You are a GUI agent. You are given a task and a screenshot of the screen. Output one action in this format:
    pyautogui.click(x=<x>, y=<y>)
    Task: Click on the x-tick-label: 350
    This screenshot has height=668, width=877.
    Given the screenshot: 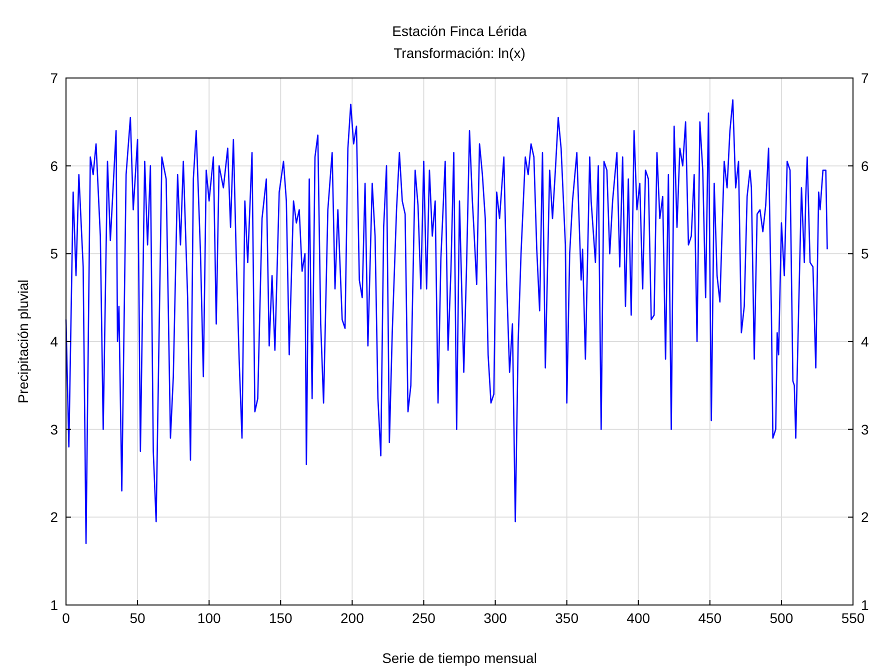 What is the action you would take?
    pyautogui.click(x=567, y=618)
    